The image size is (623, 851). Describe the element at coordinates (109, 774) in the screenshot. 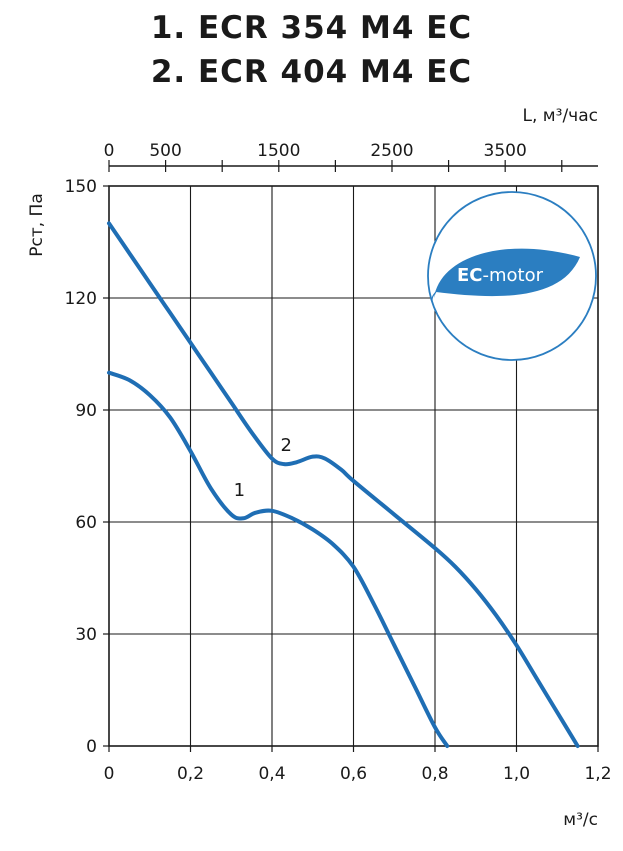

I see `x-tick-label: 0` at that location.